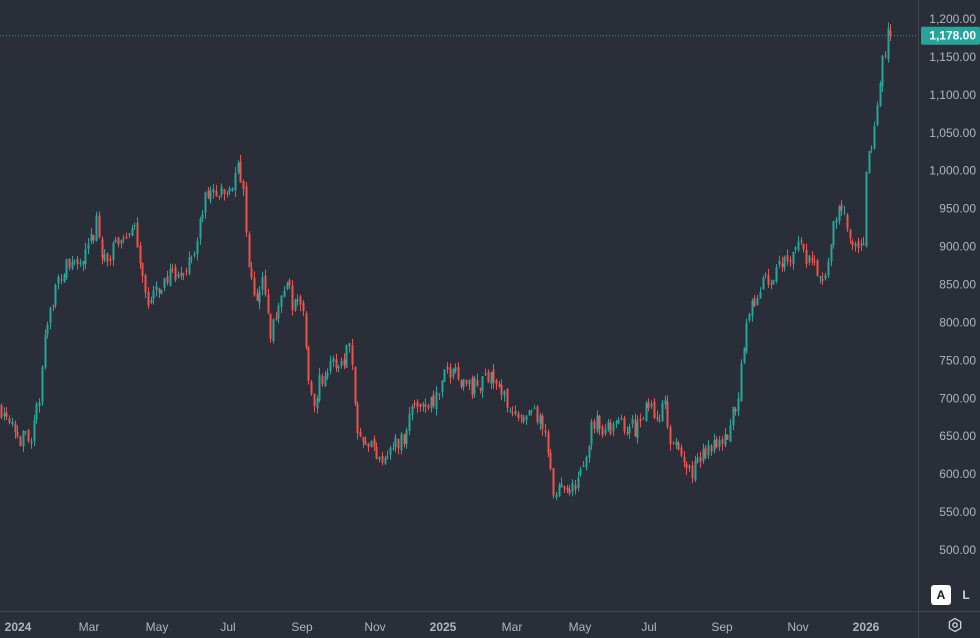 The image size is (980, 638). I want to click on price-tick-label: 500.00, so click(957, 550).